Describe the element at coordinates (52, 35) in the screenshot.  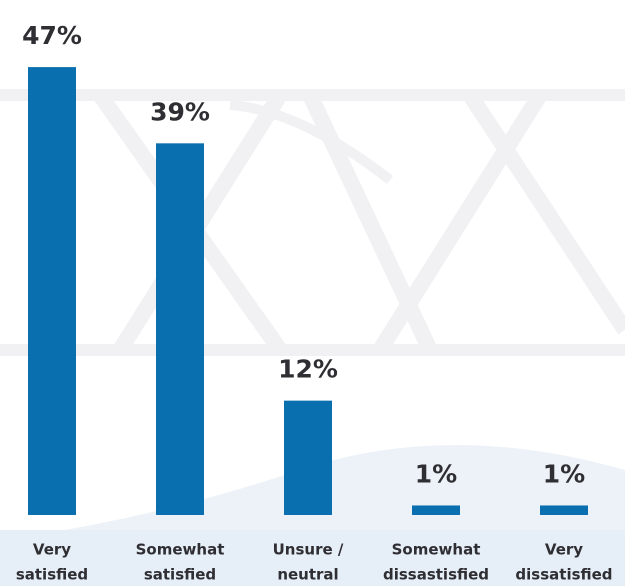
I see `value-label: 47%` at that location.